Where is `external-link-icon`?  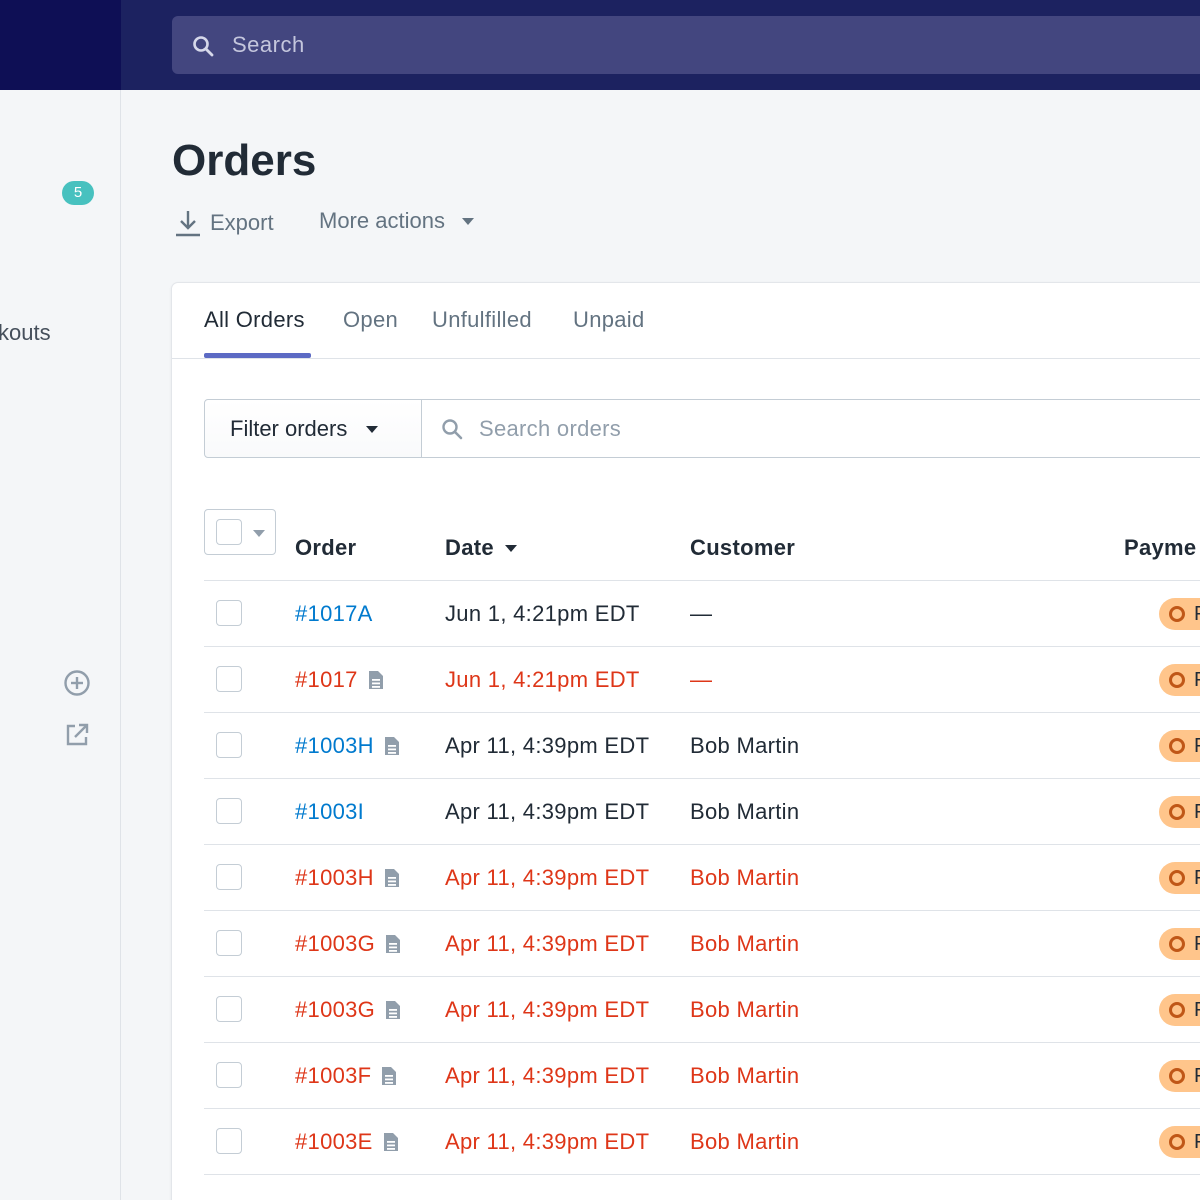 external-link-icon is located at coordinates (77, 735).